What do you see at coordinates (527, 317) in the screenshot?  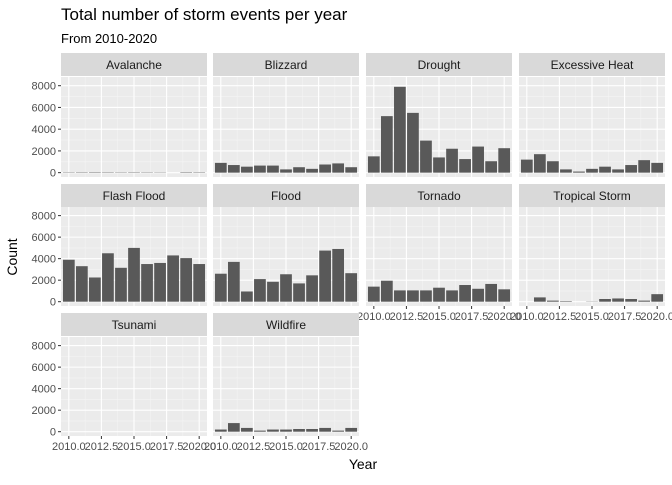 I see `x-tick-label: 2010.0` at bounding box center [527, 317].